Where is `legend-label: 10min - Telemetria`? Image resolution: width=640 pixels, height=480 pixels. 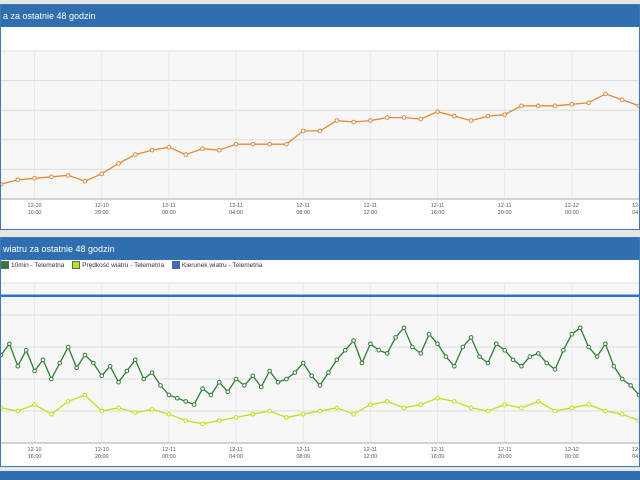
legend-label: 10min - Telemetria is located at coordinates (38, 265).